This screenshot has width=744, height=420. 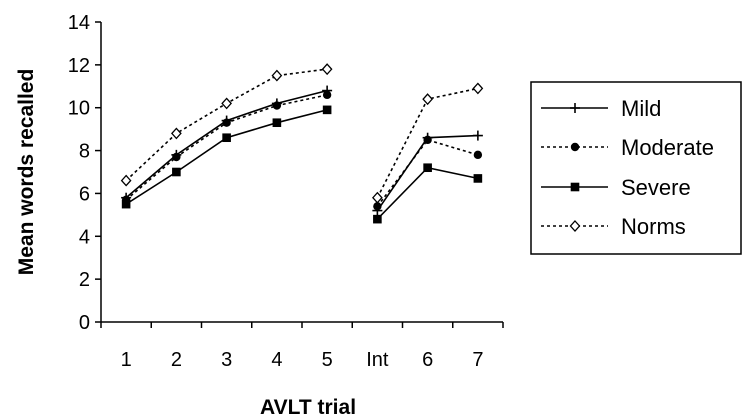 I want to click on legend-item: Mild, so click(x=601, y=108).